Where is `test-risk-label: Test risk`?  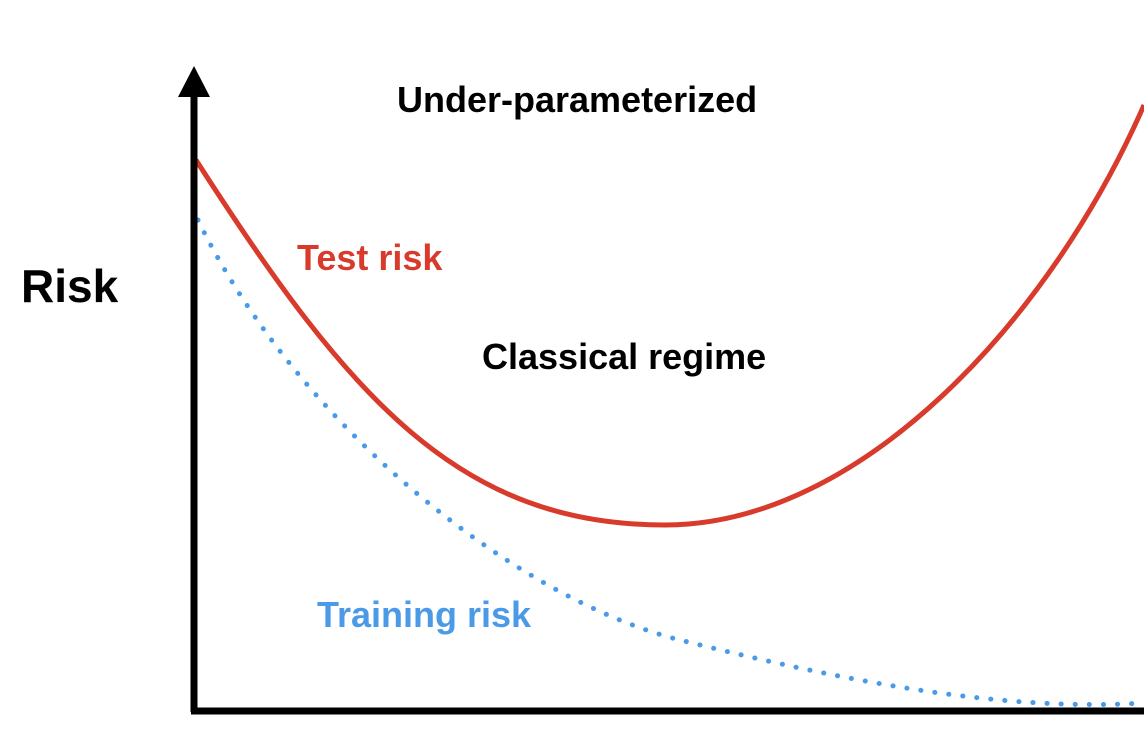
test-risk-label: Test risk is located at coordinates (370, 257).